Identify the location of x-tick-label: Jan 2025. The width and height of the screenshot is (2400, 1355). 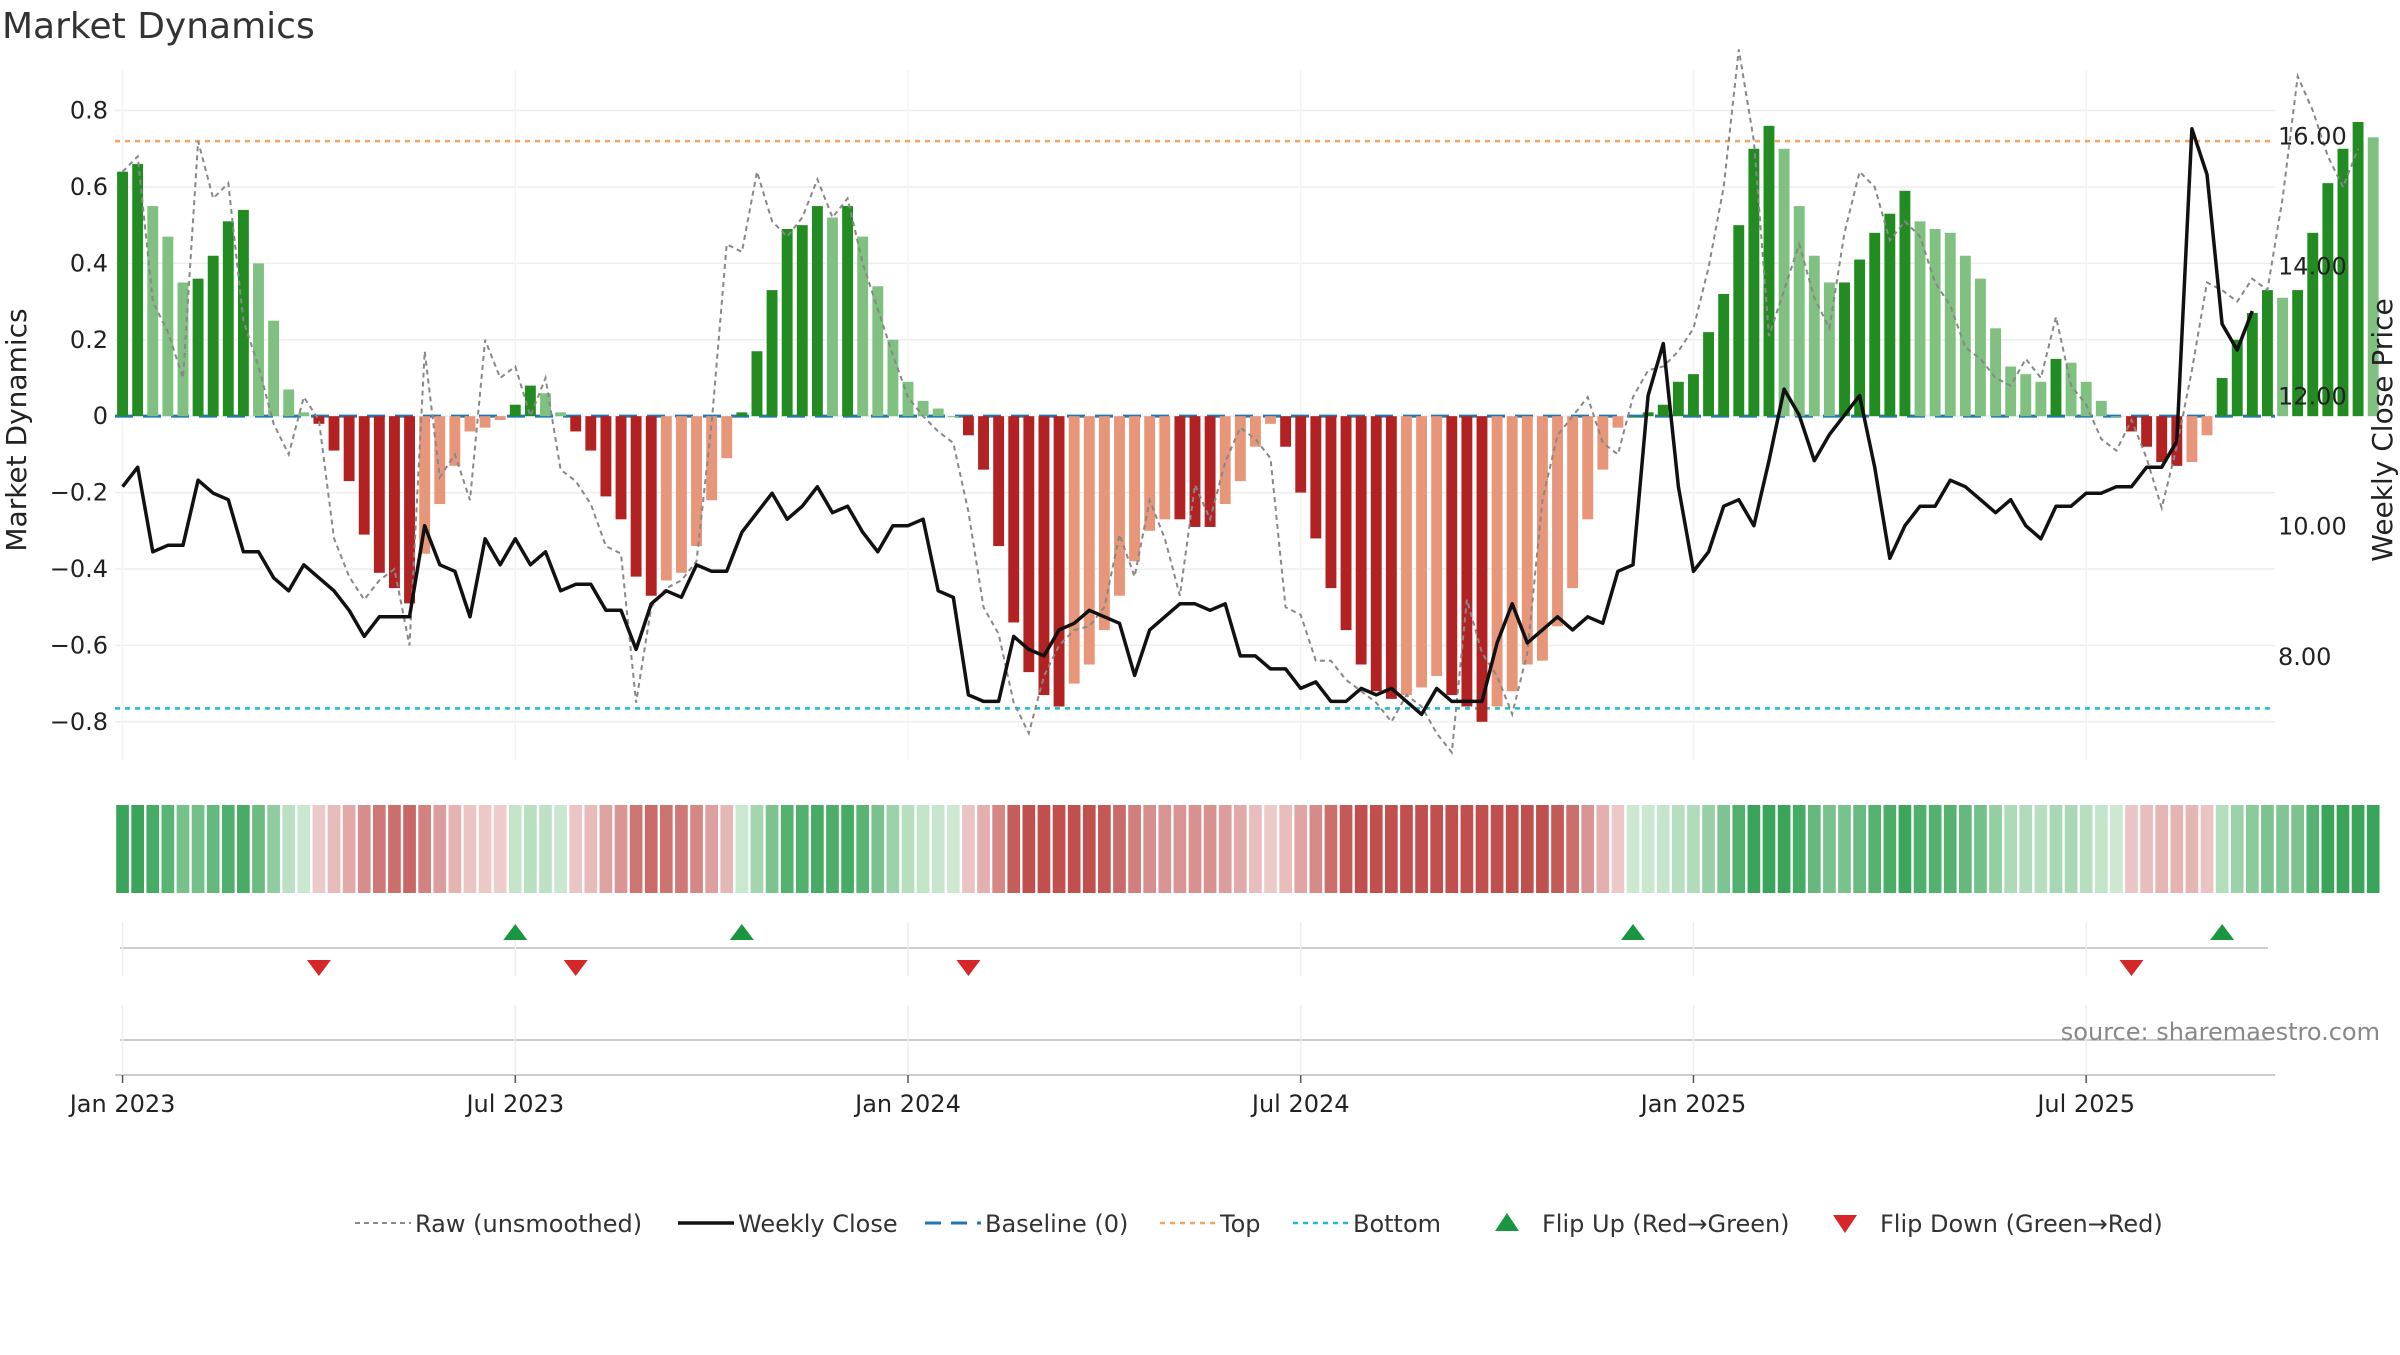
(1693, 1104).